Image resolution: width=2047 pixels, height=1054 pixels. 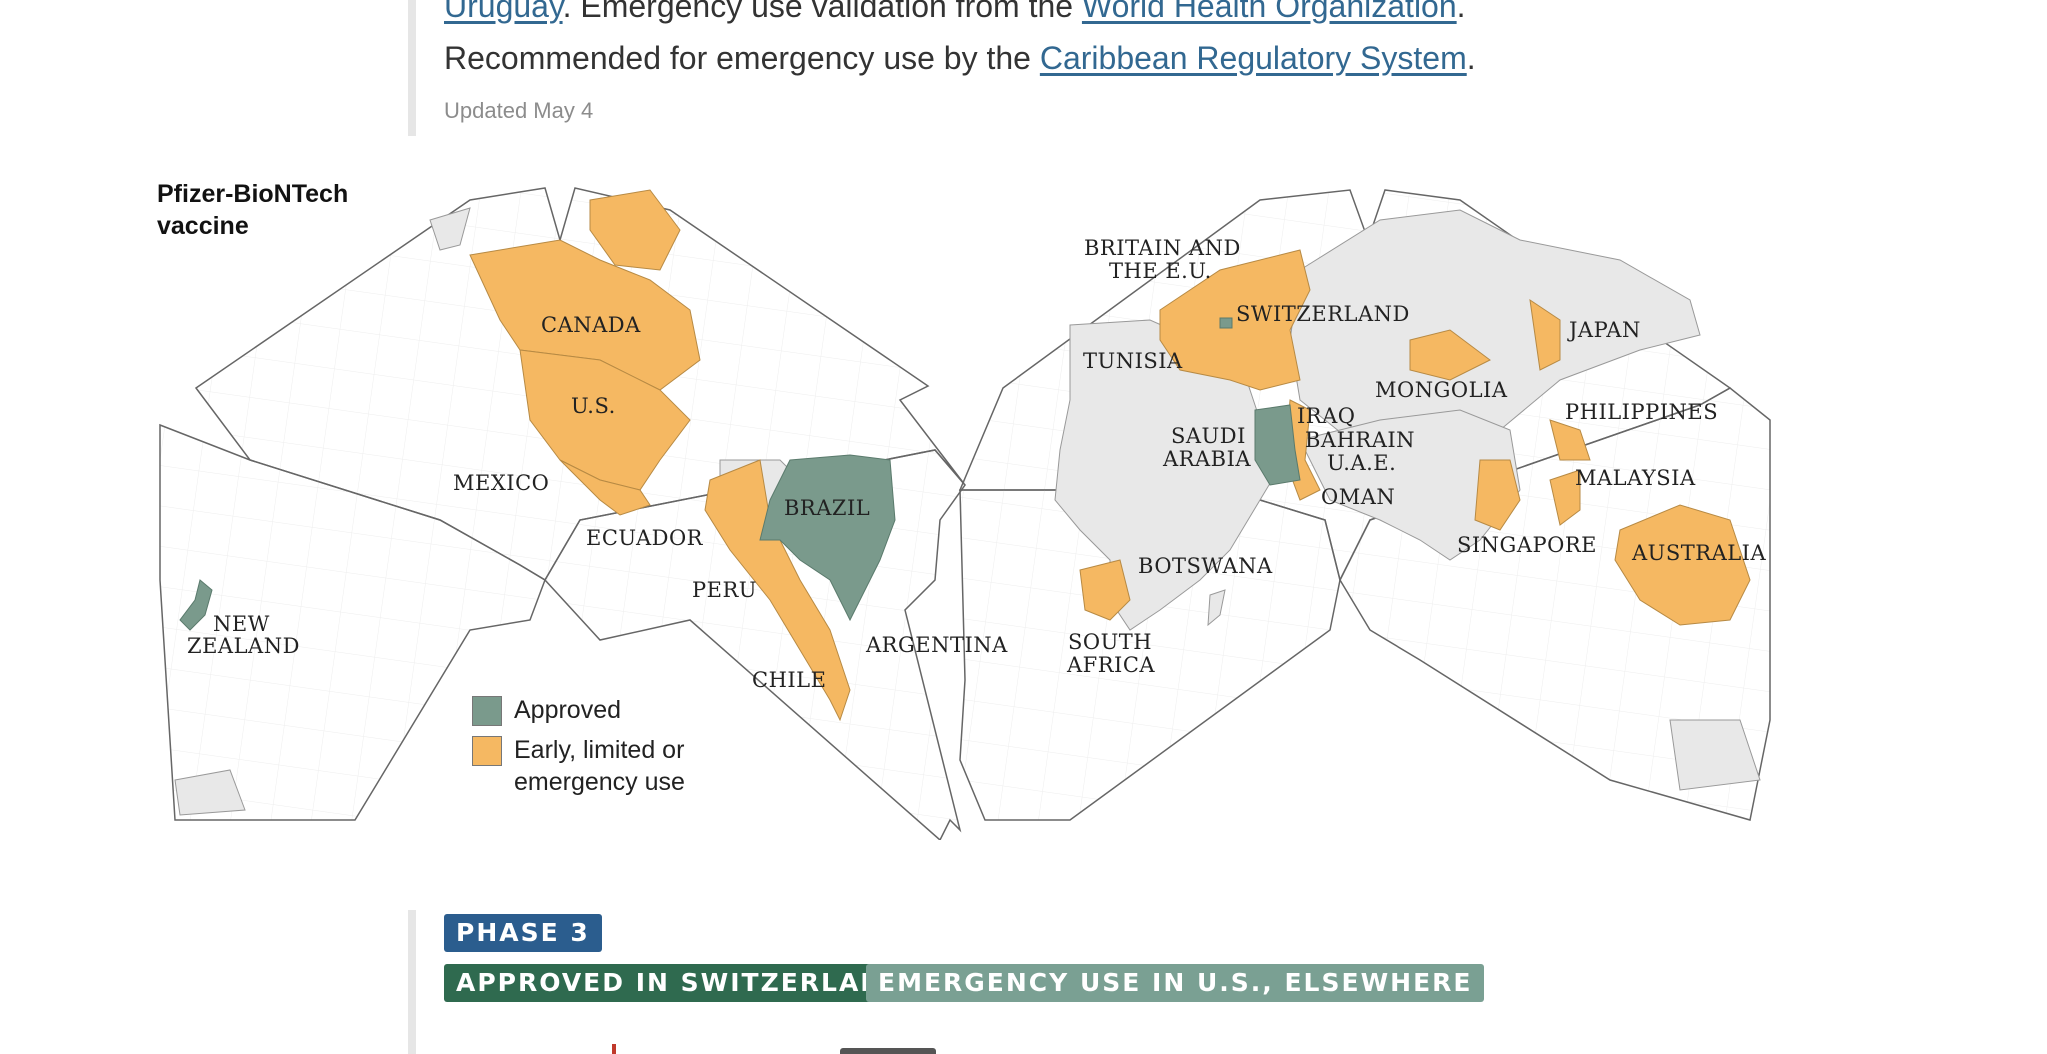 What do you see at coordinates (1277, 445) in the screenshot?
I see `saudi-arabia` at bounding box center [1277, 445].